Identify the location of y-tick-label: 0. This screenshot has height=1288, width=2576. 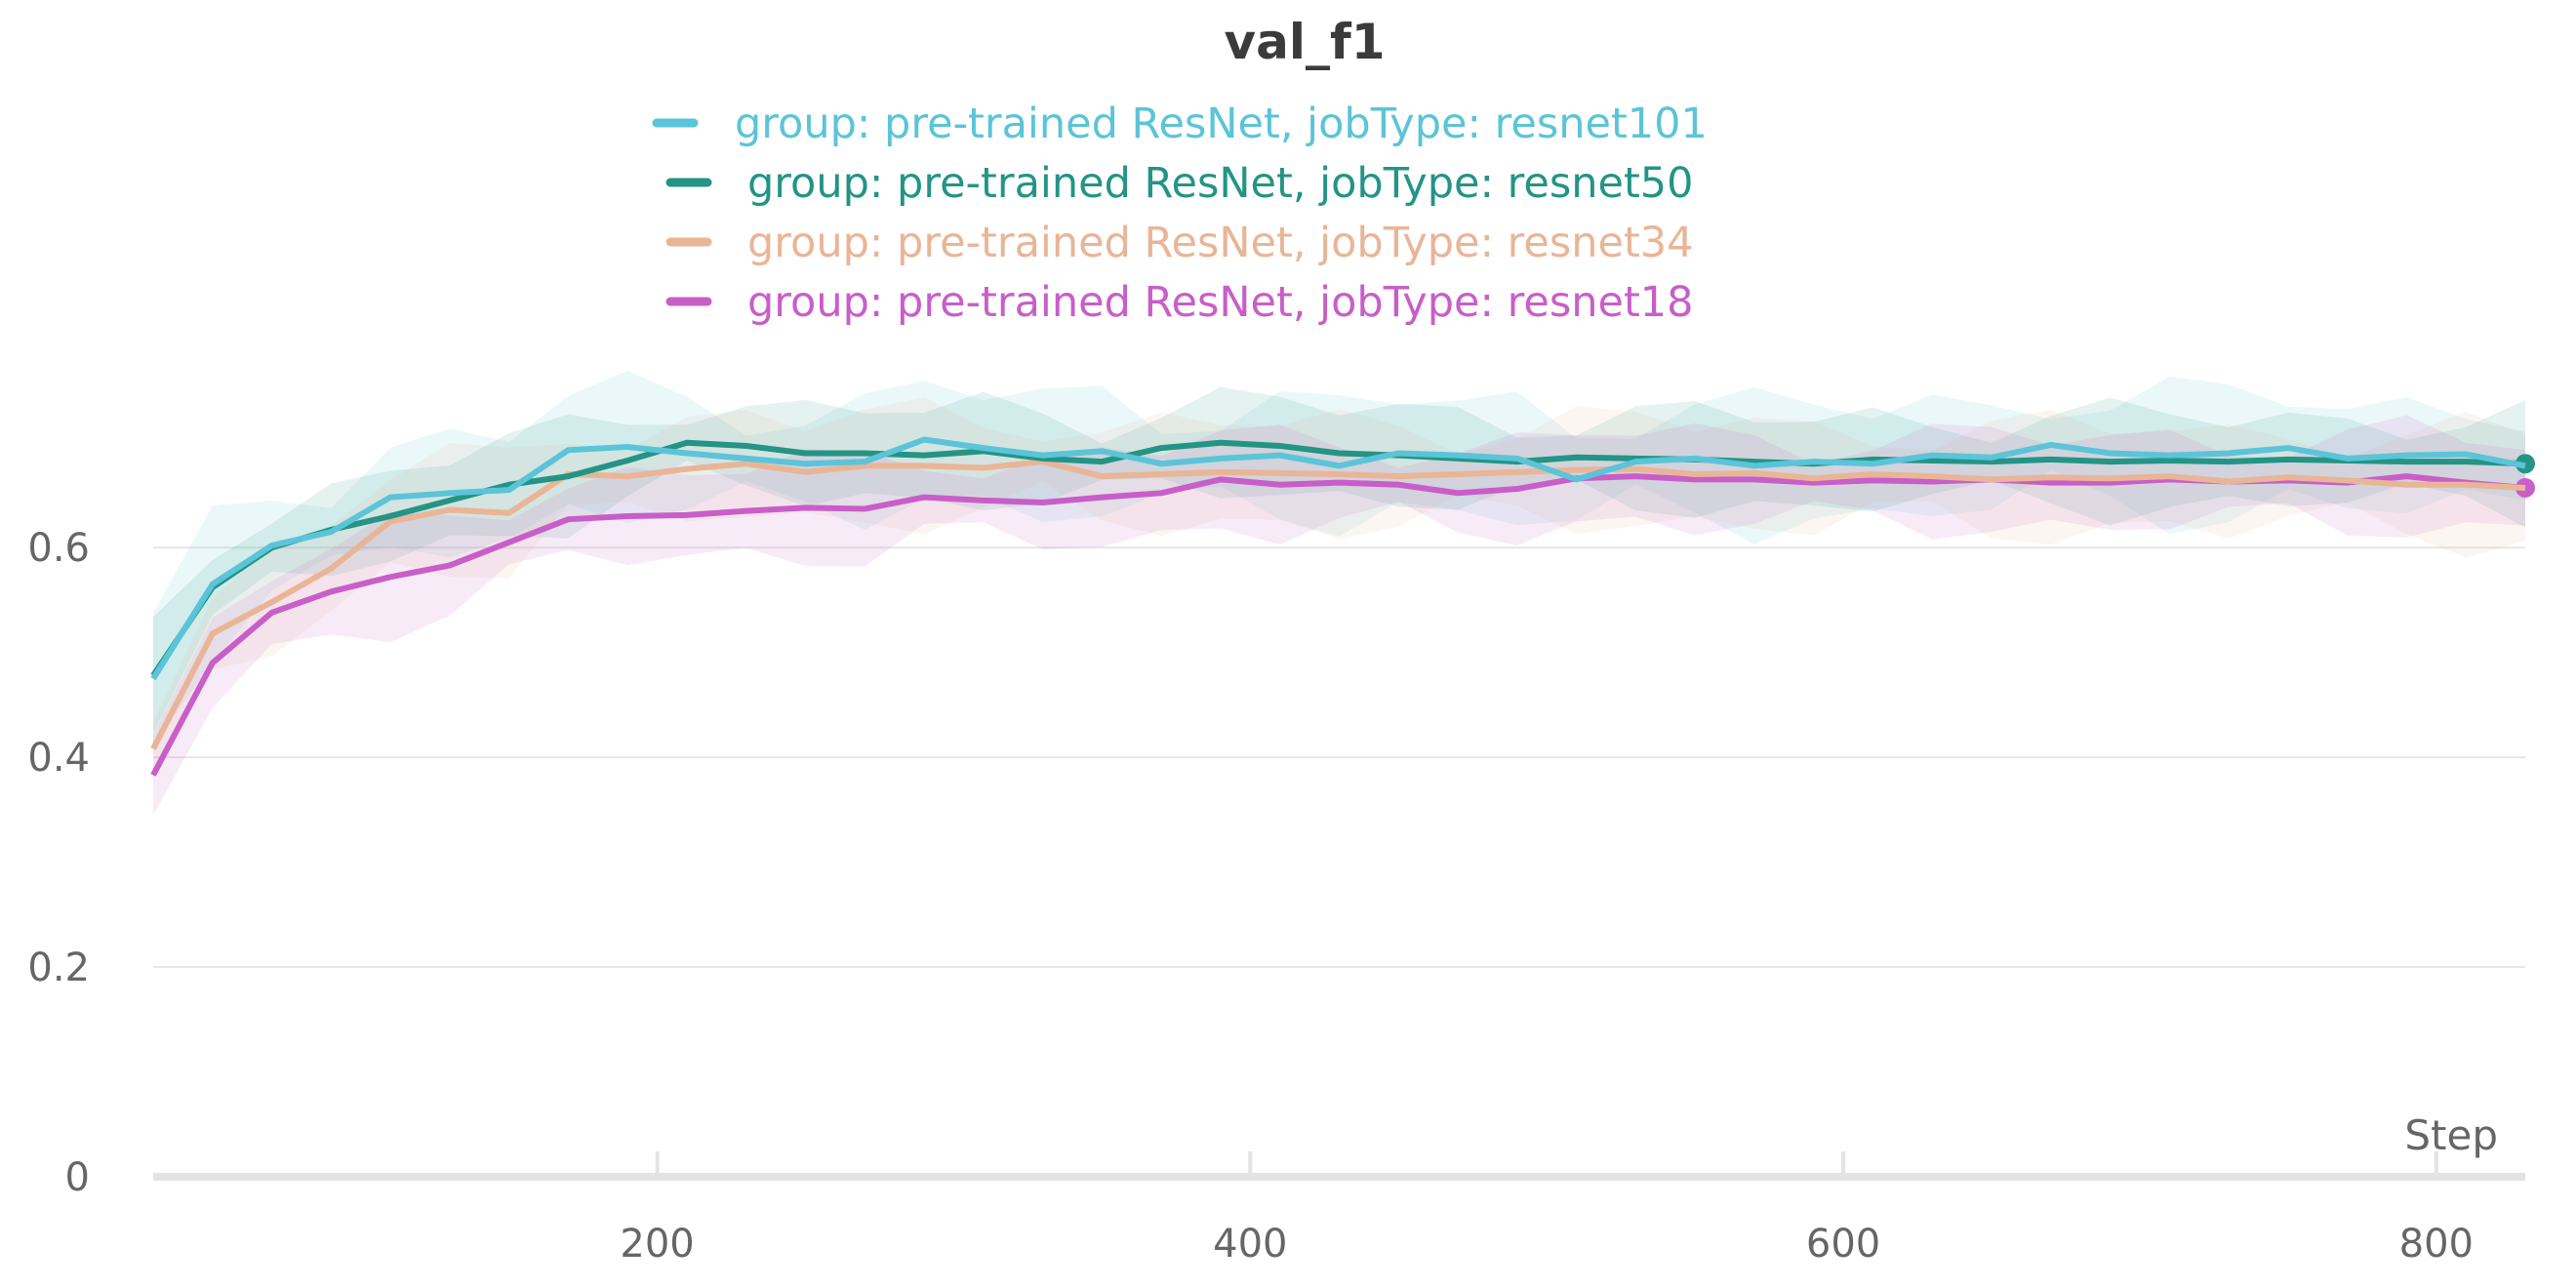
(77, 1177).